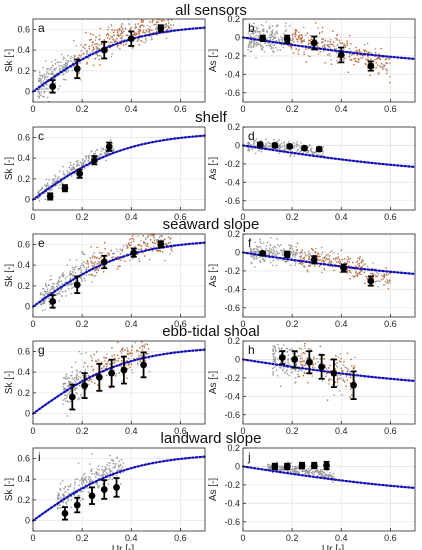  I want to click on x-tick-label: 0.2, so click(292, 324).